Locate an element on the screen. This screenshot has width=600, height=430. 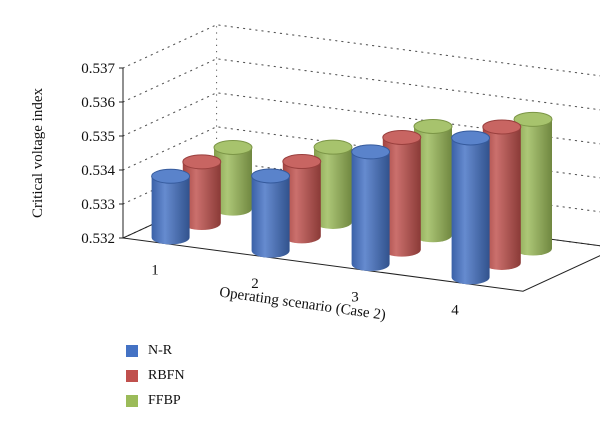
x-tick-label: 3 is located at coordinates (355, 297).